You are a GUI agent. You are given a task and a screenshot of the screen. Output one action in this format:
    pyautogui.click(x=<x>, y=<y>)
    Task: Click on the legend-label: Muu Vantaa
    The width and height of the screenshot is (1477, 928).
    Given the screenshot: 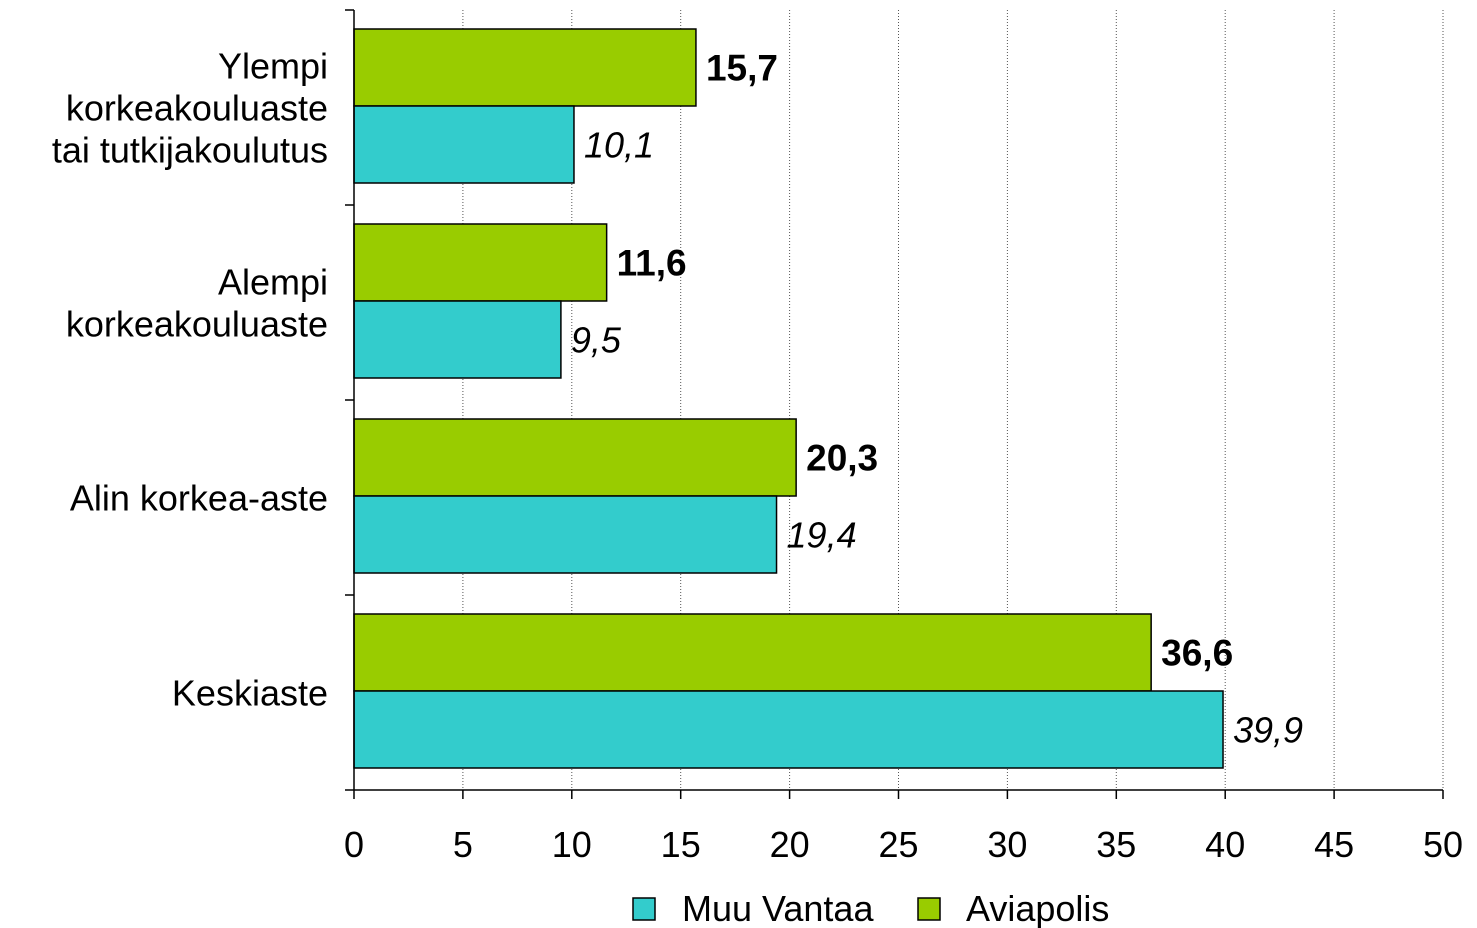 What is the action you would take?
    pyautogui.click(x=778, y=908)
    